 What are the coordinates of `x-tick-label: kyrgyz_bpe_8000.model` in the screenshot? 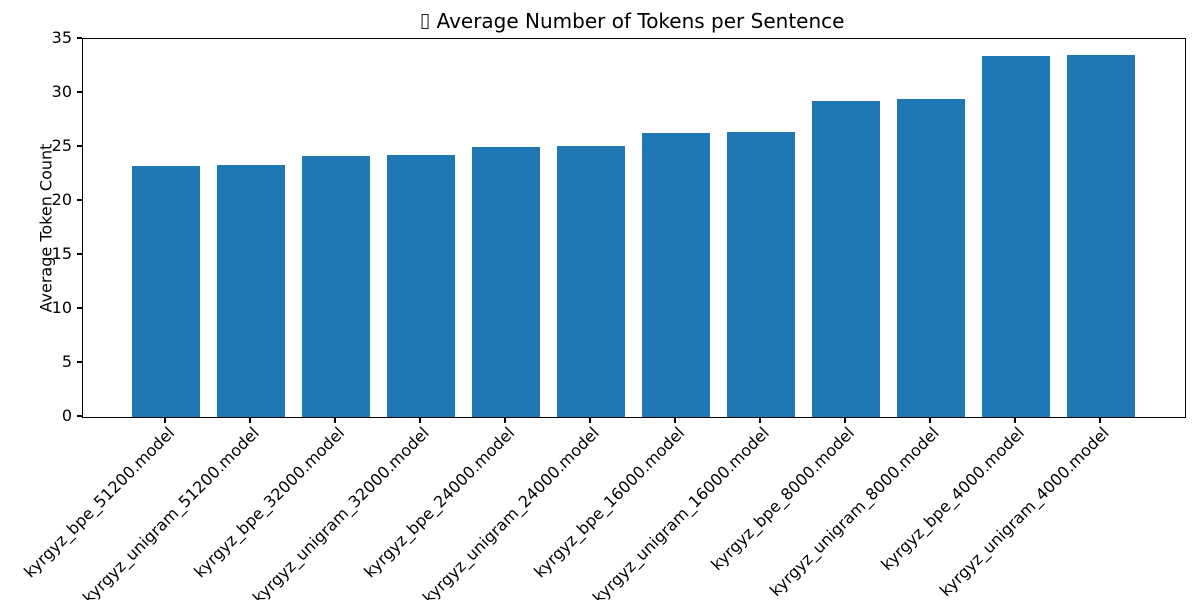 It's located at (782, 499).